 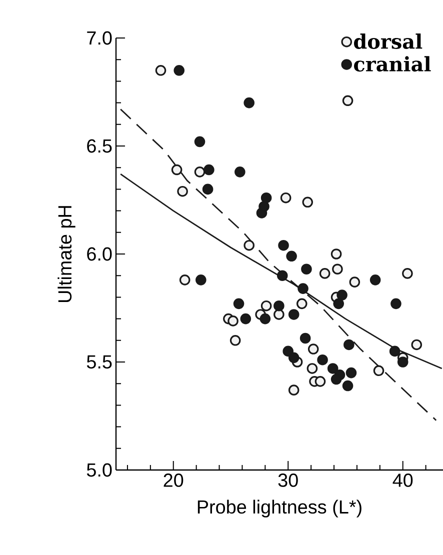 I want to click on y-tick-label: 5.5, so click(x=99, y=362).